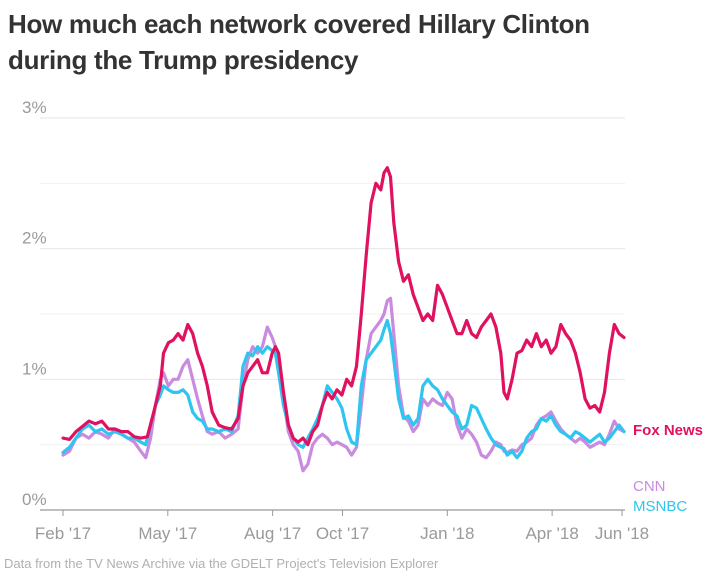  I want to click on x-tick-label: Jan '18, so click(447, 533).